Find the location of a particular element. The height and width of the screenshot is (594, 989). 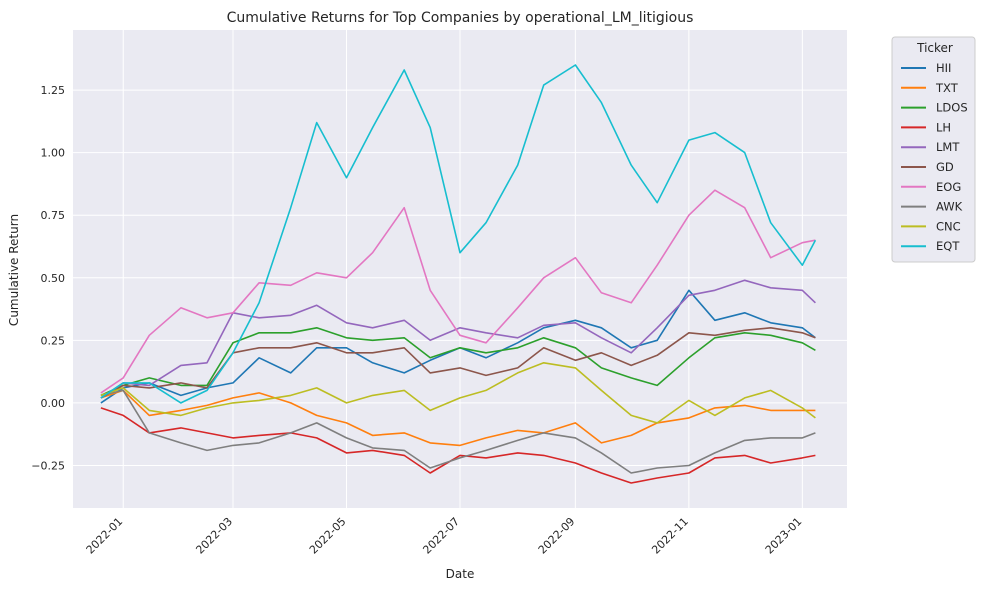

x-axis-label: Date is located at coordinates (460, 574).